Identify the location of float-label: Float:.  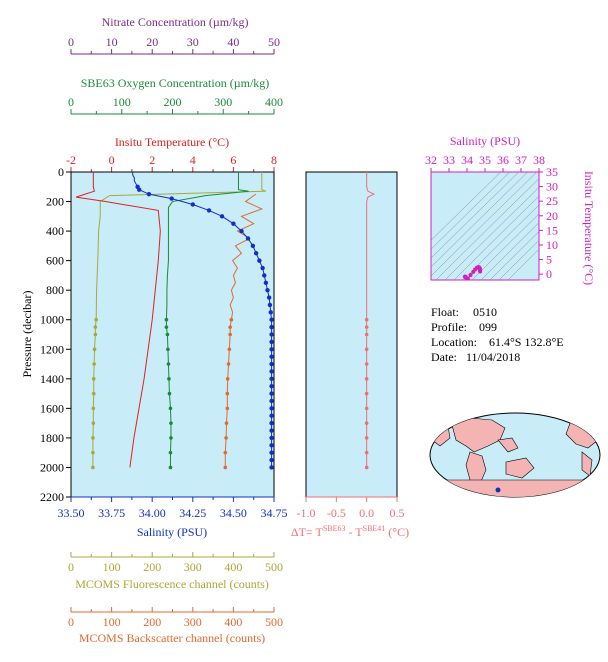
(445, 312).